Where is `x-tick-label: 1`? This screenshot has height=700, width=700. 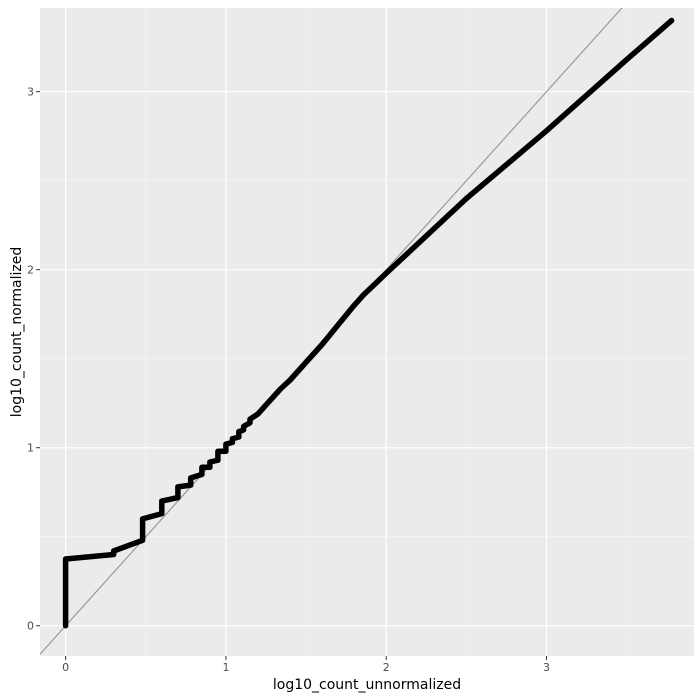 x-tick-label: 1 is located at coordinates (225, 667).